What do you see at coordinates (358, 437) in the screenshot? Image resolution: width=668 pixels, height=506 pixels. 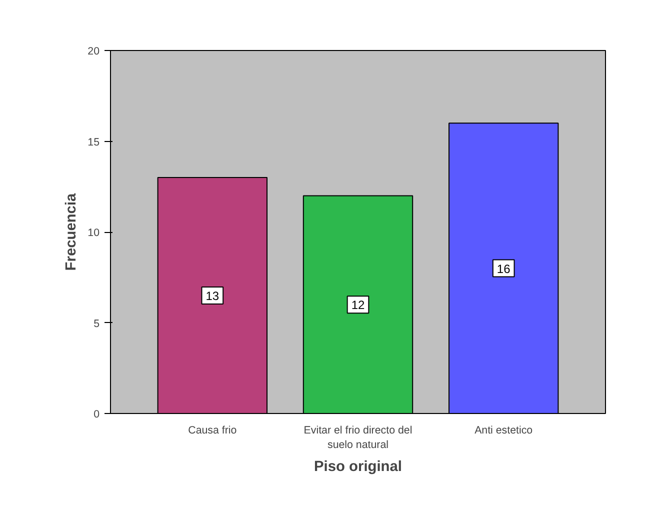 I see `x-tick-label: Evitar el frio directo del suelo natural` at bounding box center [358, 437].